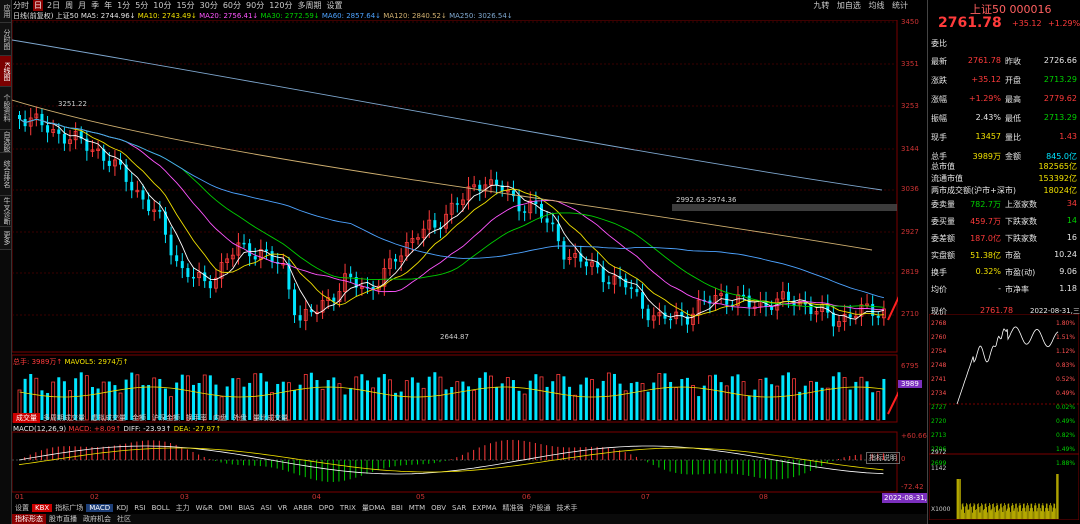 The width and height of the screenshot is (1080, 524). Describe the element at coordinates (1004, 417) in the screenshot. I see `intraday-chart` at that location.